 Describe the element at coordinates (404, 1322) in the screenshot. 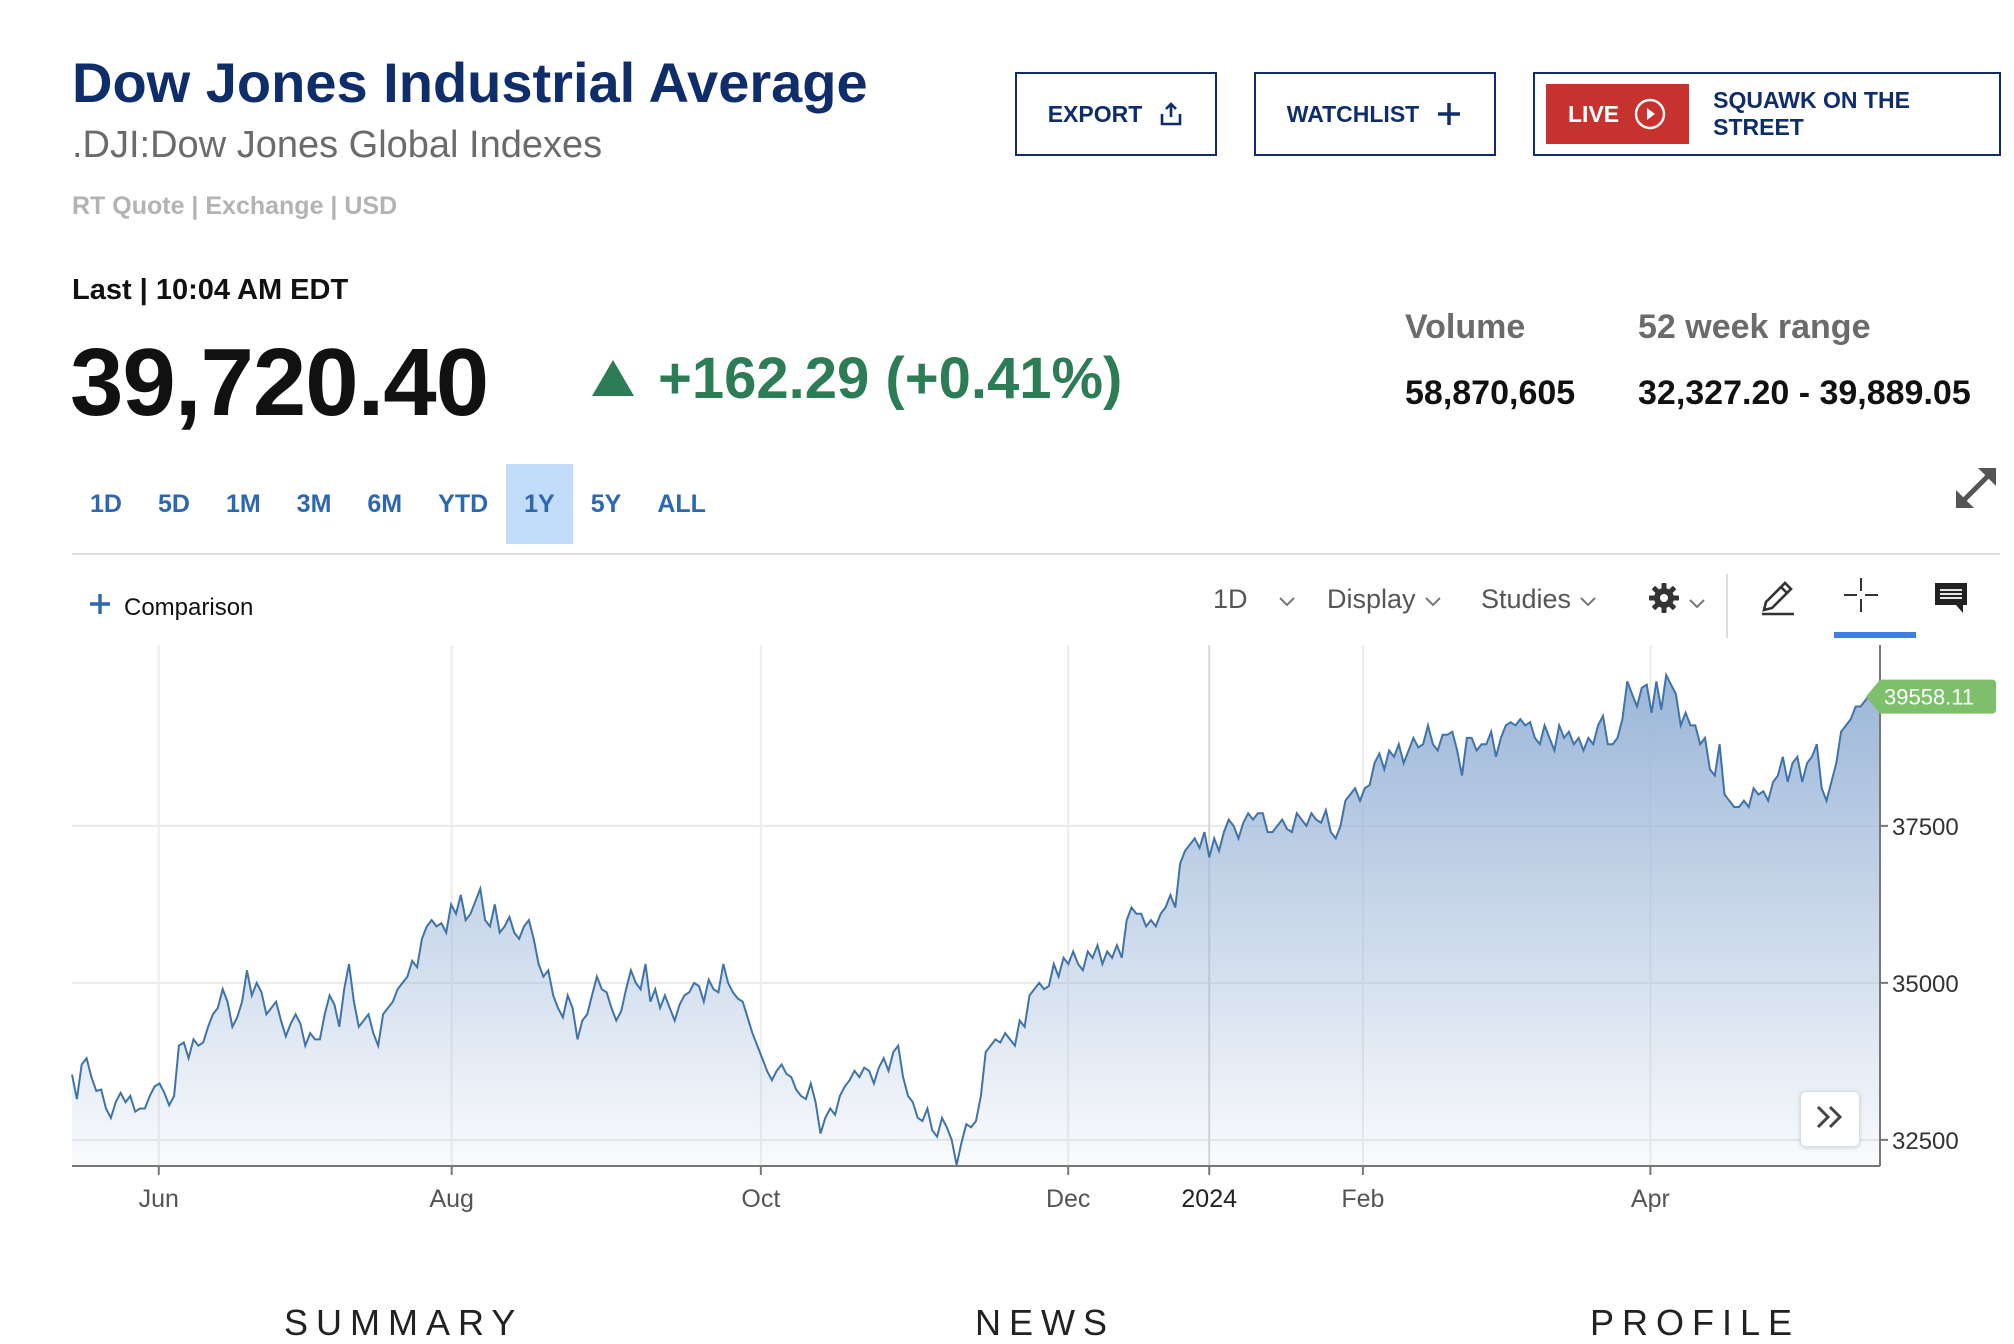

I see `tab-summary: SUMMARY` at that location.